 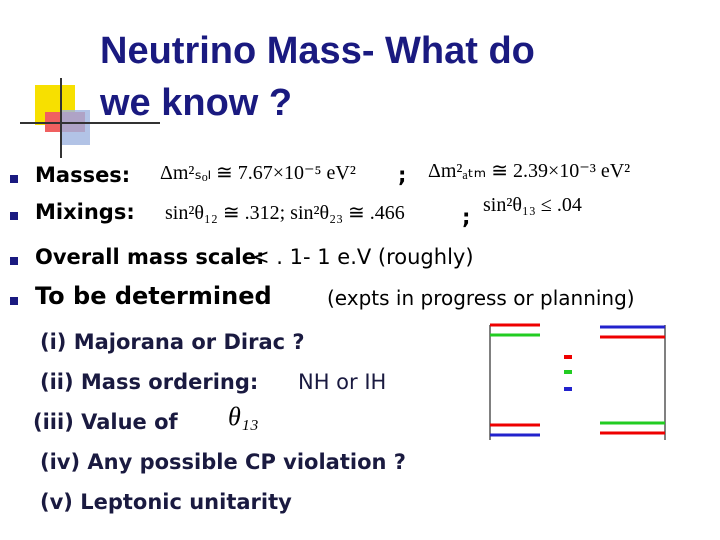 I want to click on bullet-label: Mixings:, so click(x=85, y=212).